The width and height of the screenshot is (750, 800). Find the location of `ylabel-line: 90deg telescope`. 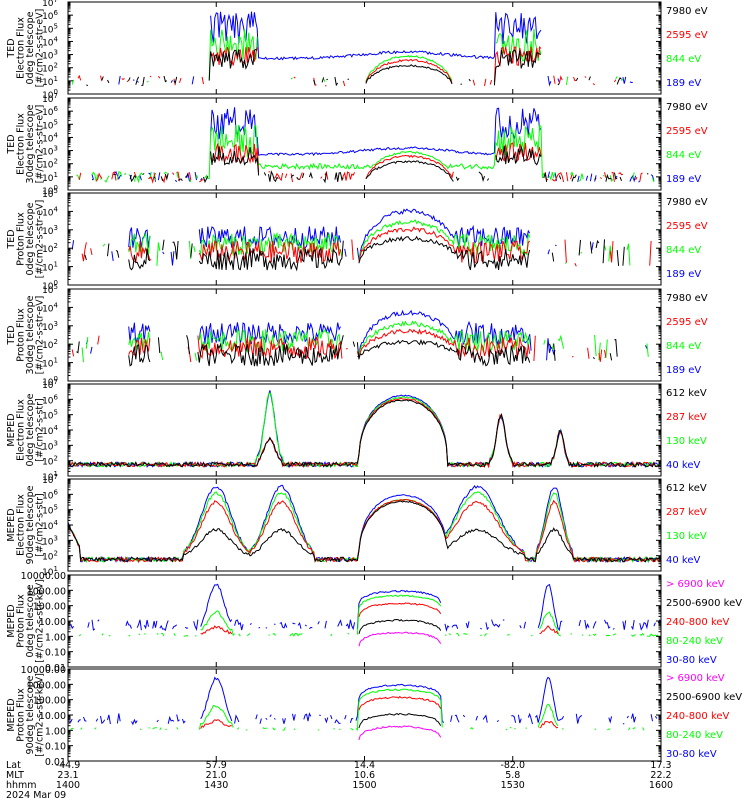

ylabel-line: 90deg telescope is located at coordinates (30, 524).